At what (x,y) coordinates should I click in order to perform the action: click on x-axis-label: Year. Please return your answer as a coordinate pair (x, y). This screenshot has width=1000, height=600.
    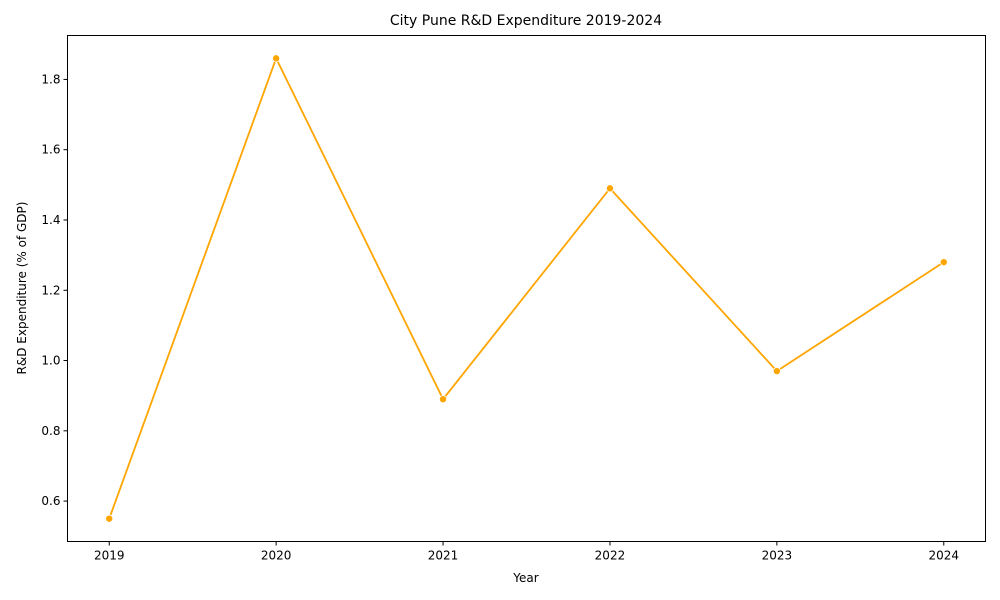
    Looking at the image, I should click on (525, 578).